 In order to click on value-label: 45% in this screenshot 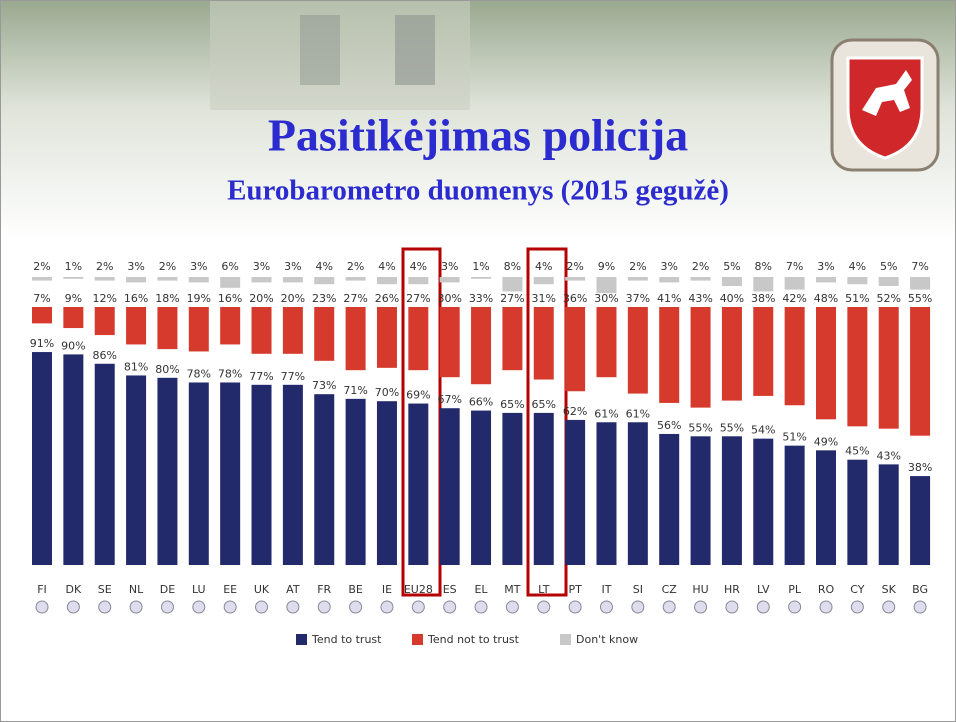, I will do `click(857, 451)`.